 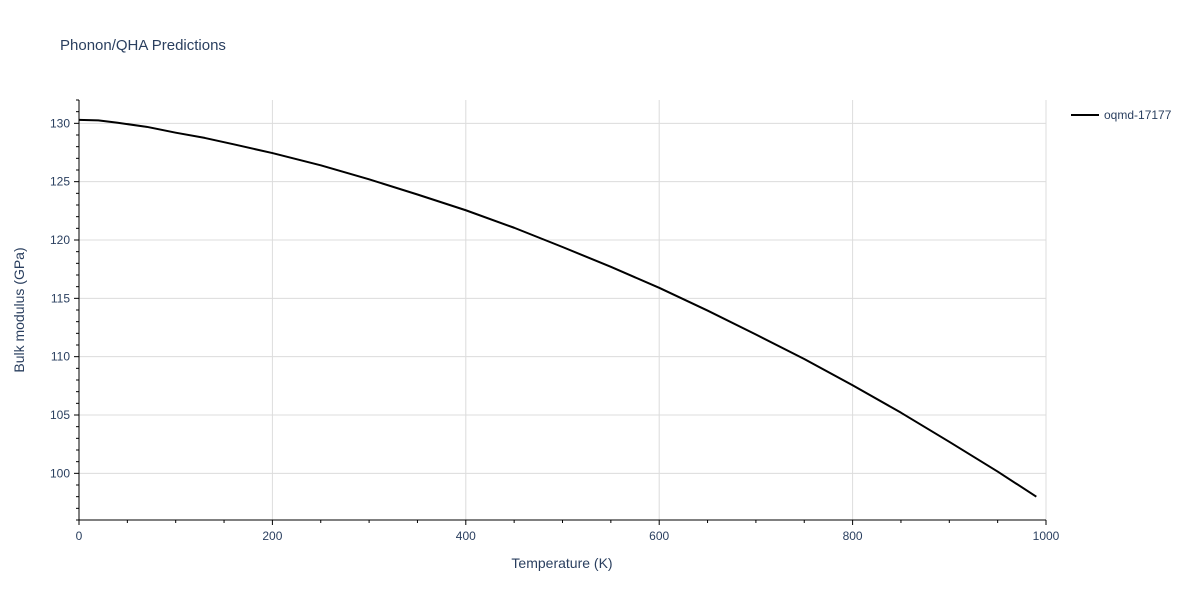 I want to click on y-tick-label: 110, so click(x=60, y=357).